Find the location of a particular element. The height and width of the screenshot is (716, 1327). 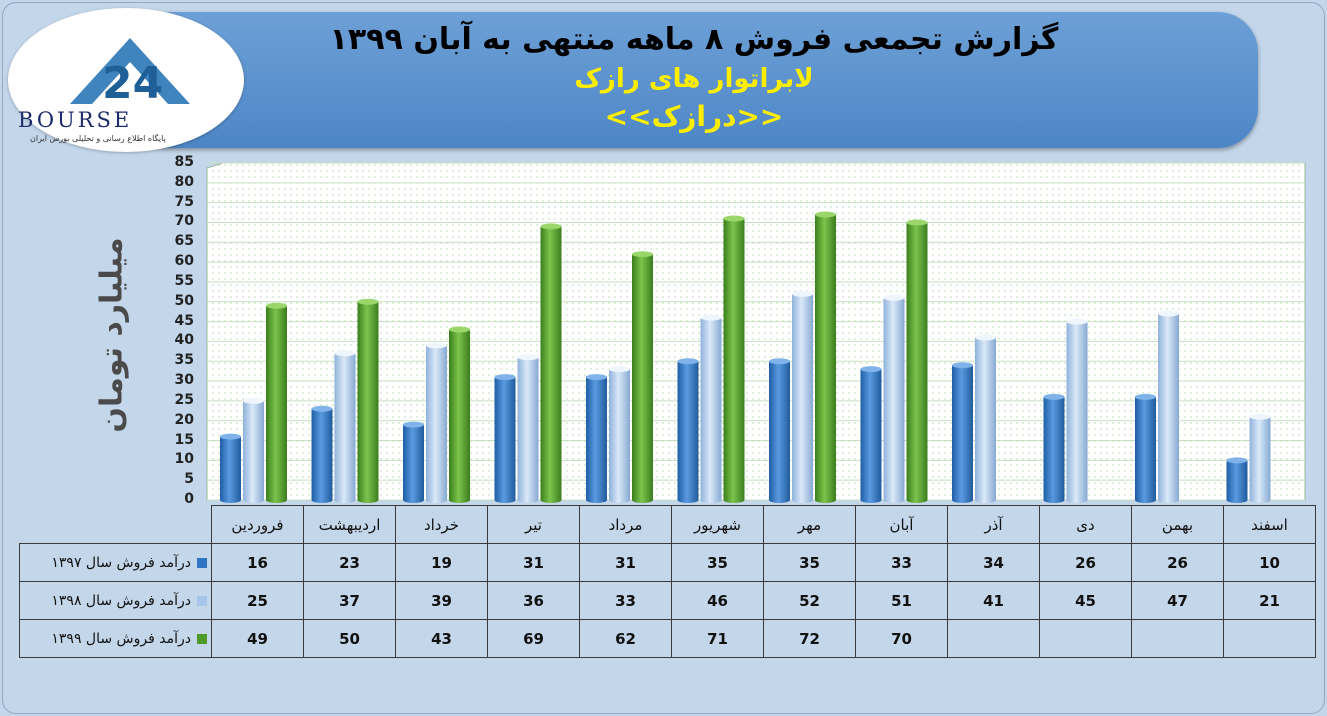

table-cell: 37 is located at coordinates (349, 600).